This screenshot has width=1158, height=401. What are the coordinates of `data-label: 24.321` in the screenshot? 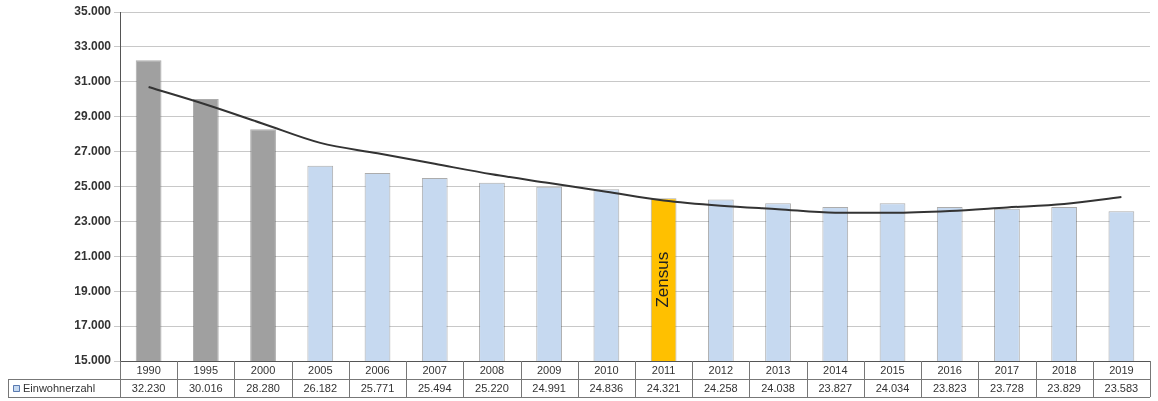 It's located at (663, 388).